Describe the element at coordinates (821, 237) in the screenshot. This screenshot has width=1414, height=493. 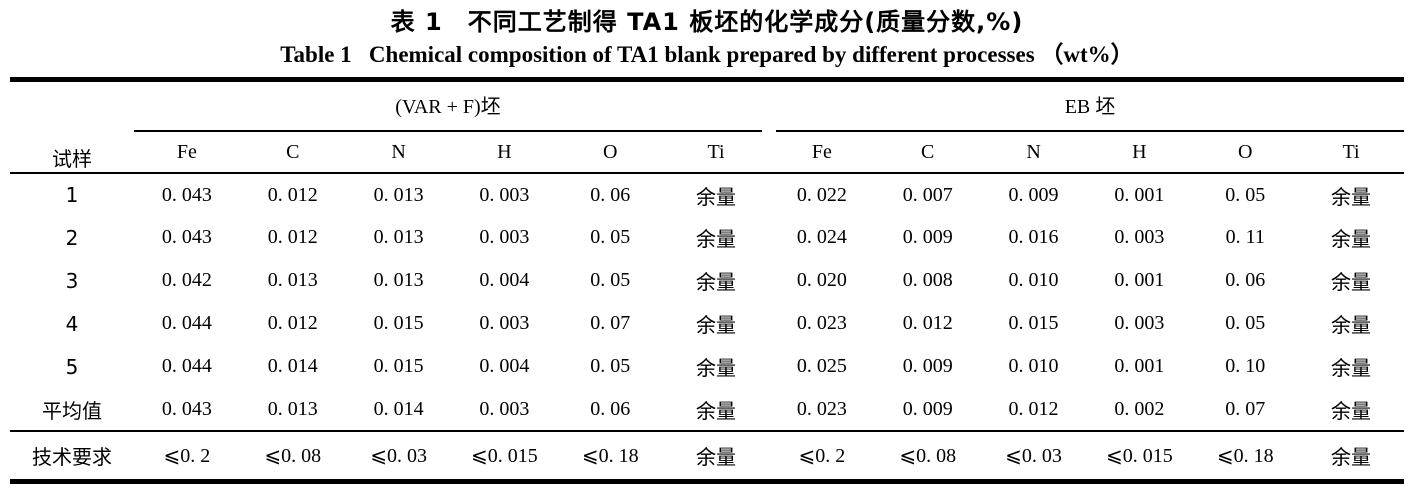
I see `table-cell: 0. 024` at that location.